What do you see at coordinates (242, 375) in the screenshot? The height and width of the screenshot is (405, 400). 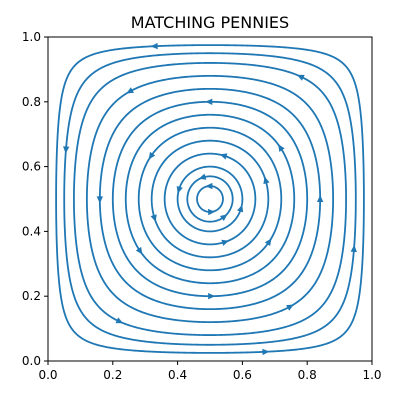 I see `x-tick-label: 0.6` at bounding box center [242, 375].